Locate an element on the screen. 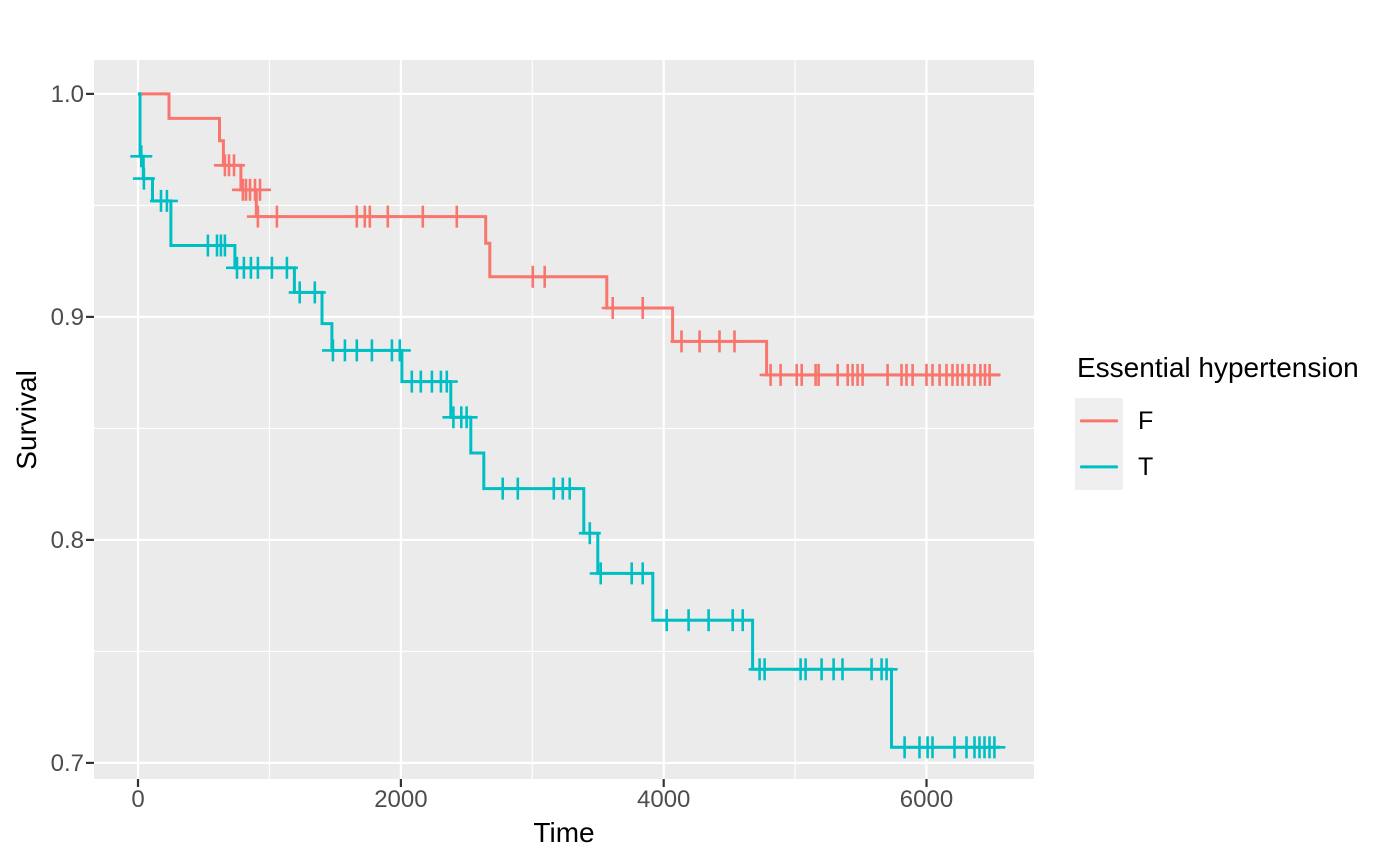 This screenshot has height=865, width=1400. legend-key-line-t is located at coordinates (1099, 467).